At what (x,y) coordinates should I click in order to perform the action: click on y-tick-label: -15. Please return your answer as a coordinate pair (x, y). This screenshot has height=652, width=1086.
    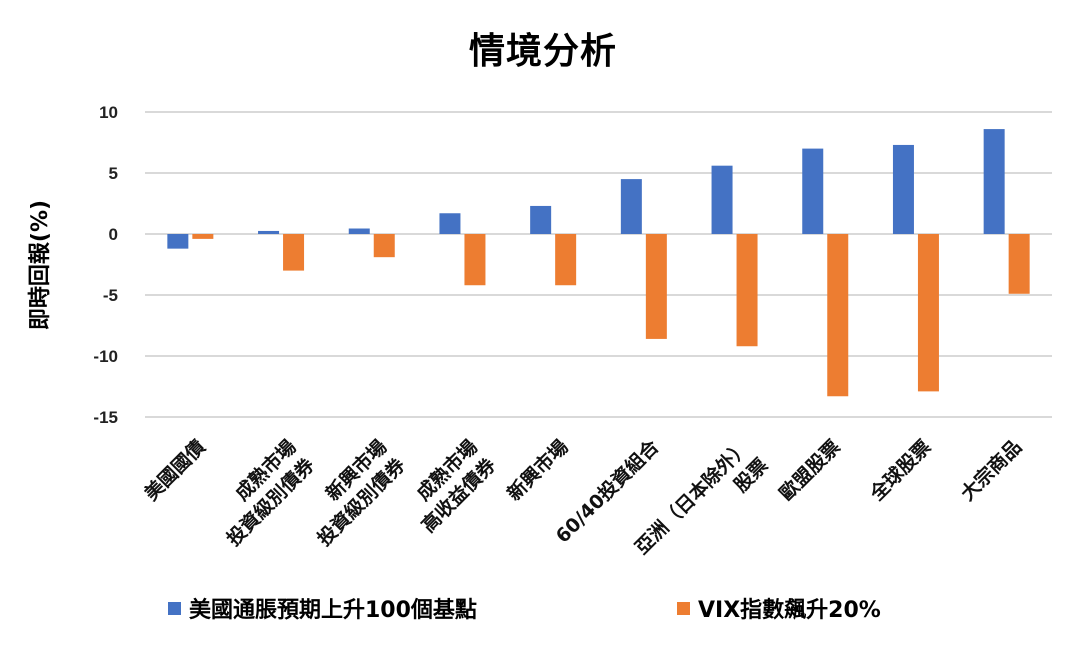
    Looking at the image, I should click on (105, 417).